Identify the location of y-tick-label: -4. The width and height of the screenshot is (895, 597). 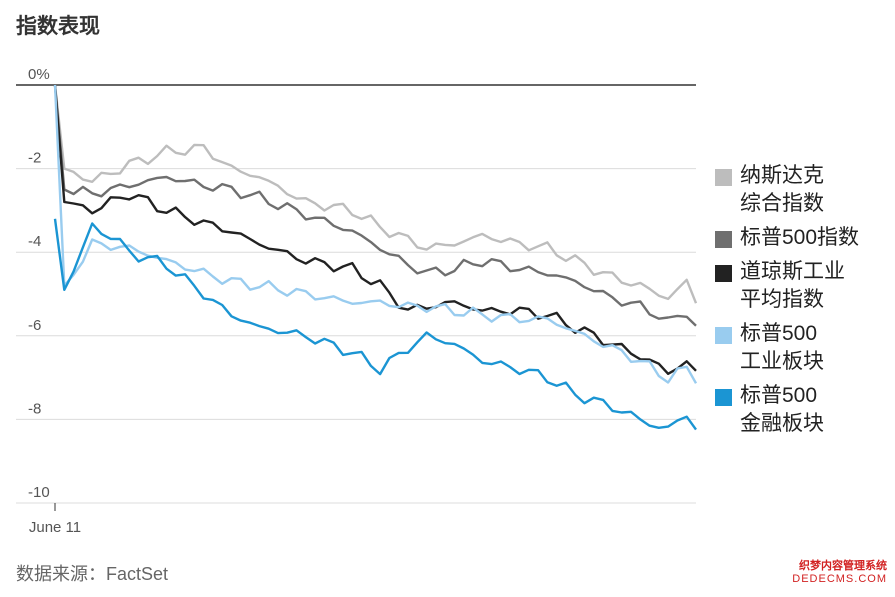
(34, 241).